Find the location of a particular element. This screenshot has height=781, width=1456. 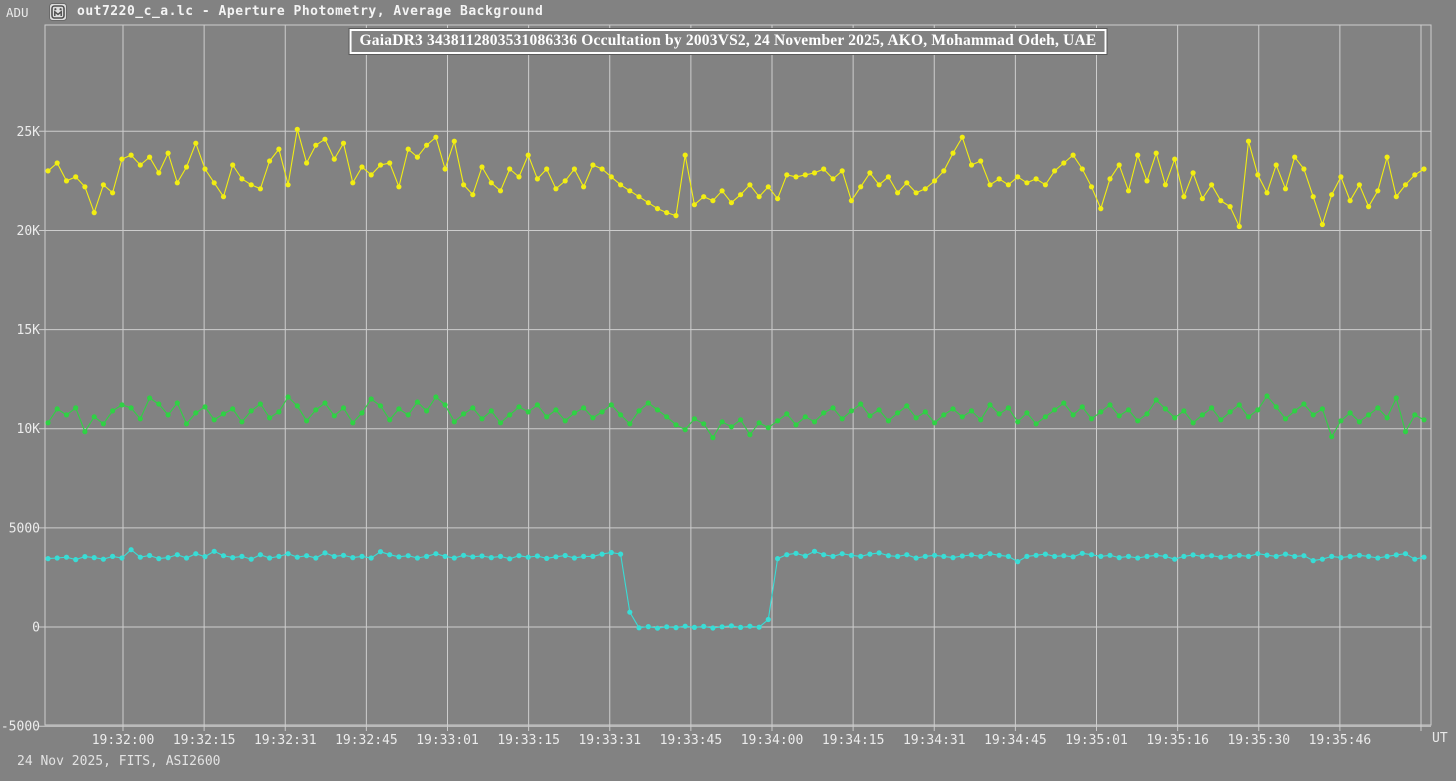

series-line-yellow is located at coordinates (736, 179).